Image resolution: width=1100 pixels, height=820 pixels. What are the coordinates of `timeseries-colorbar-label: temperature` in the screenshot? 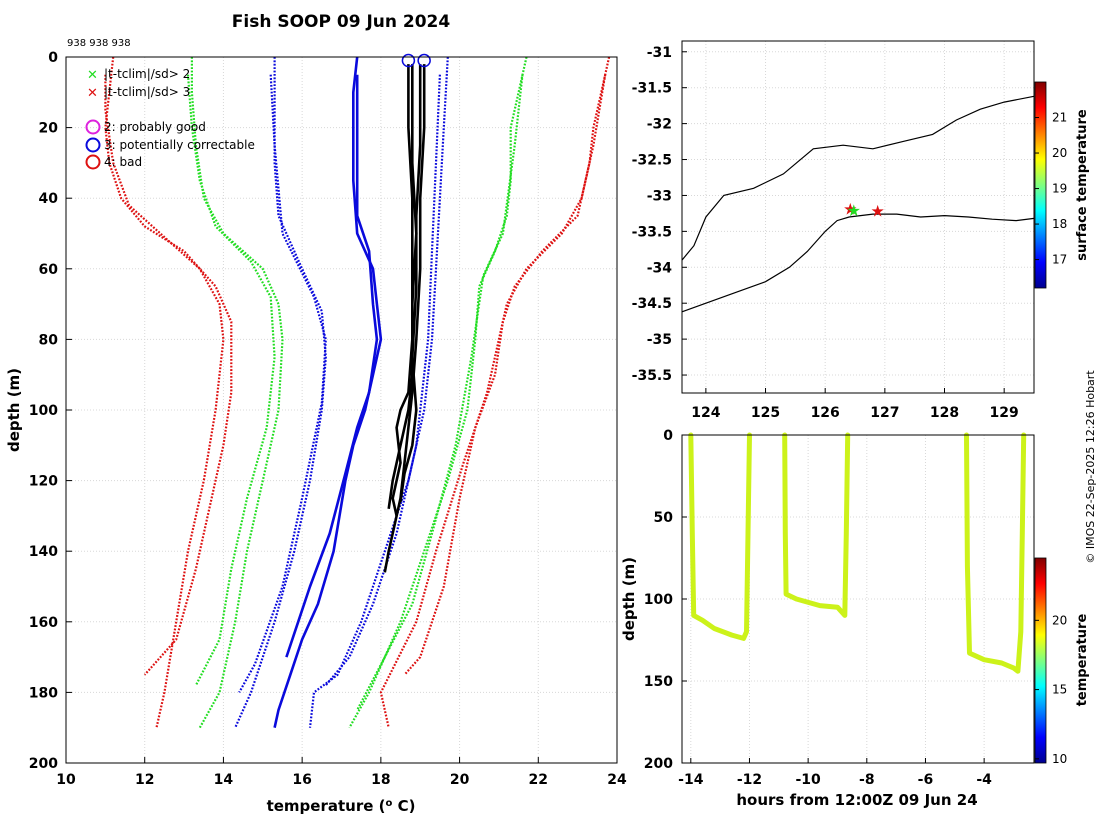 It's located at (1082, 660).